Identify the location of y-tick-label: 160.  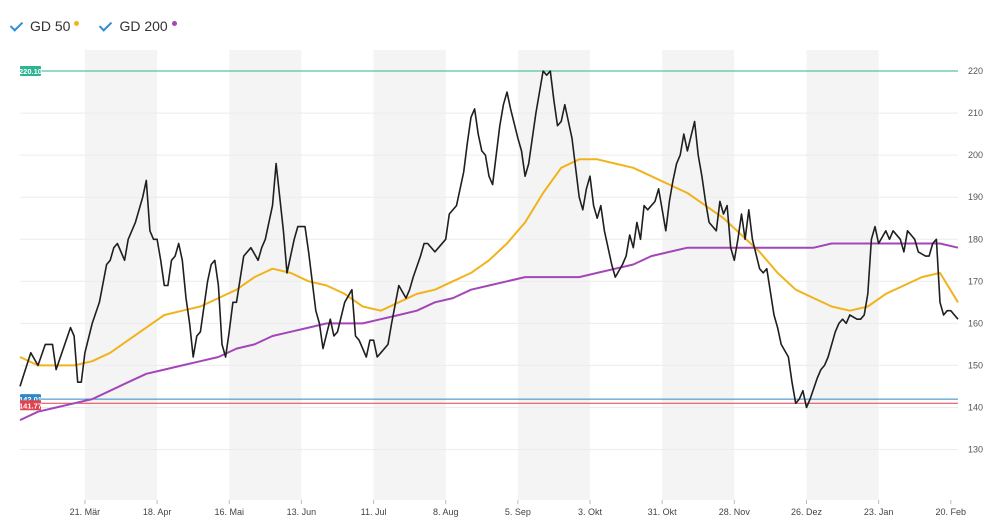
(975, 323).